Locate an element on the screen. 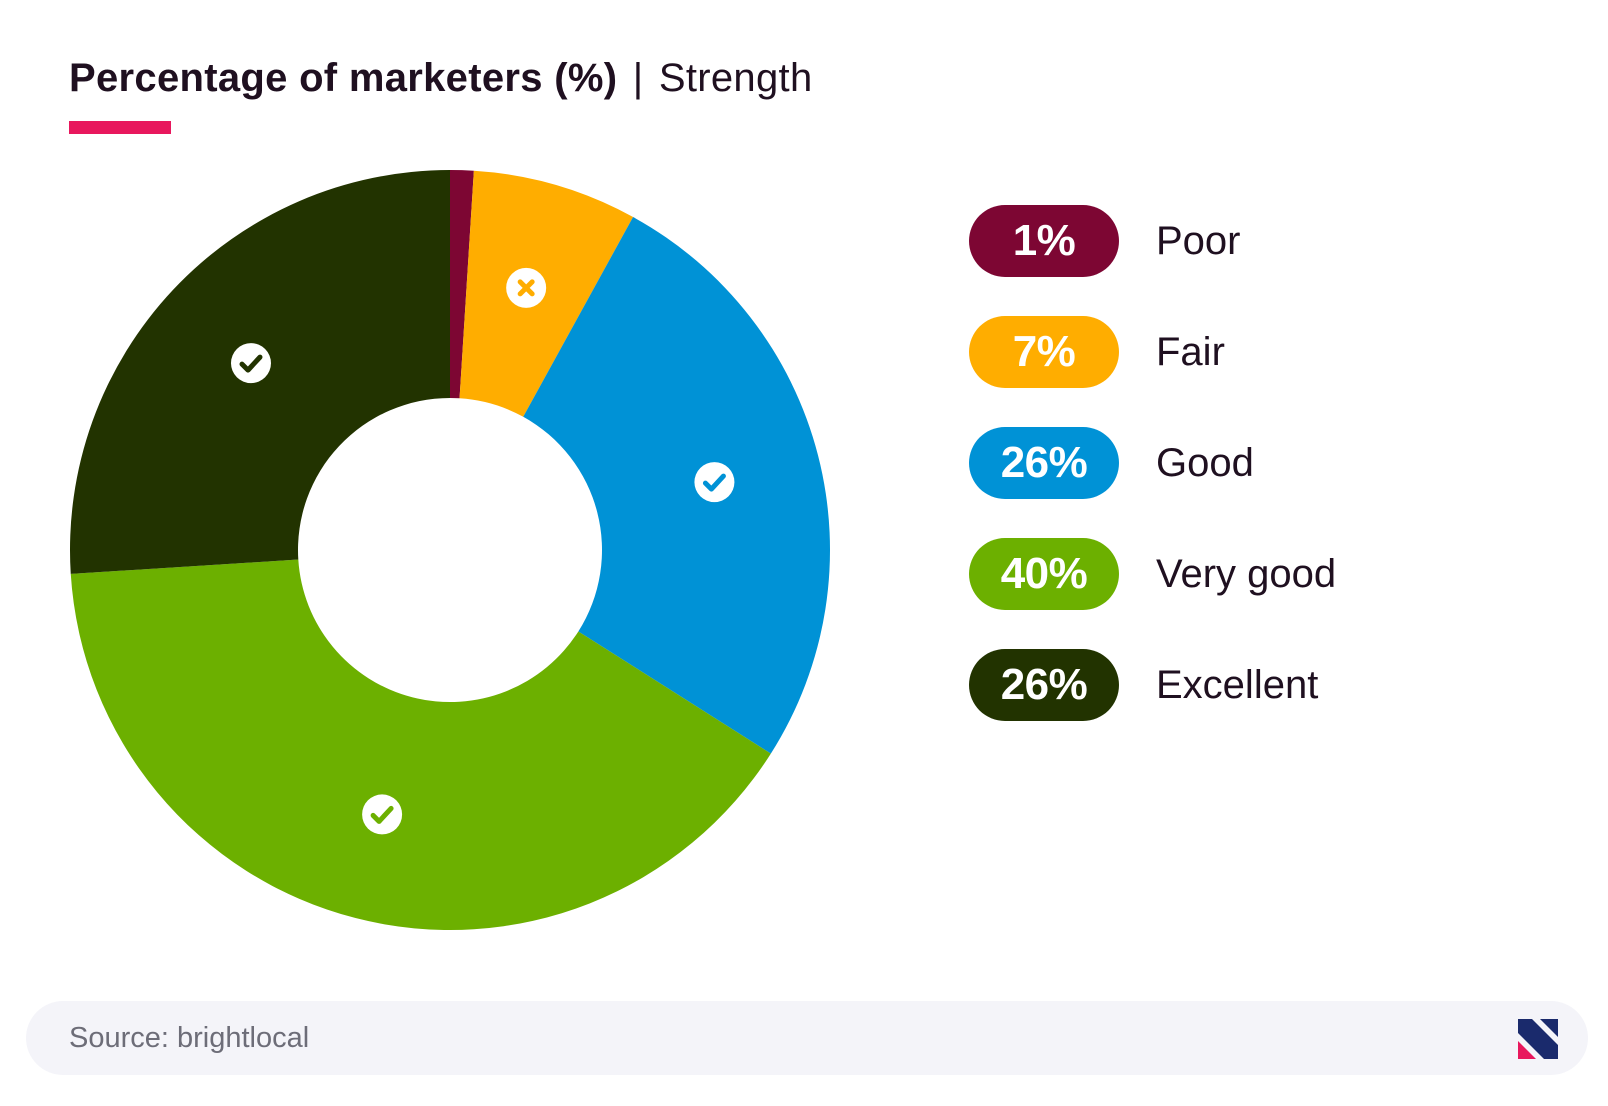 The image size is (1608, 1106). legend-item: 7% Fair is located at coordinates (1229, 352).